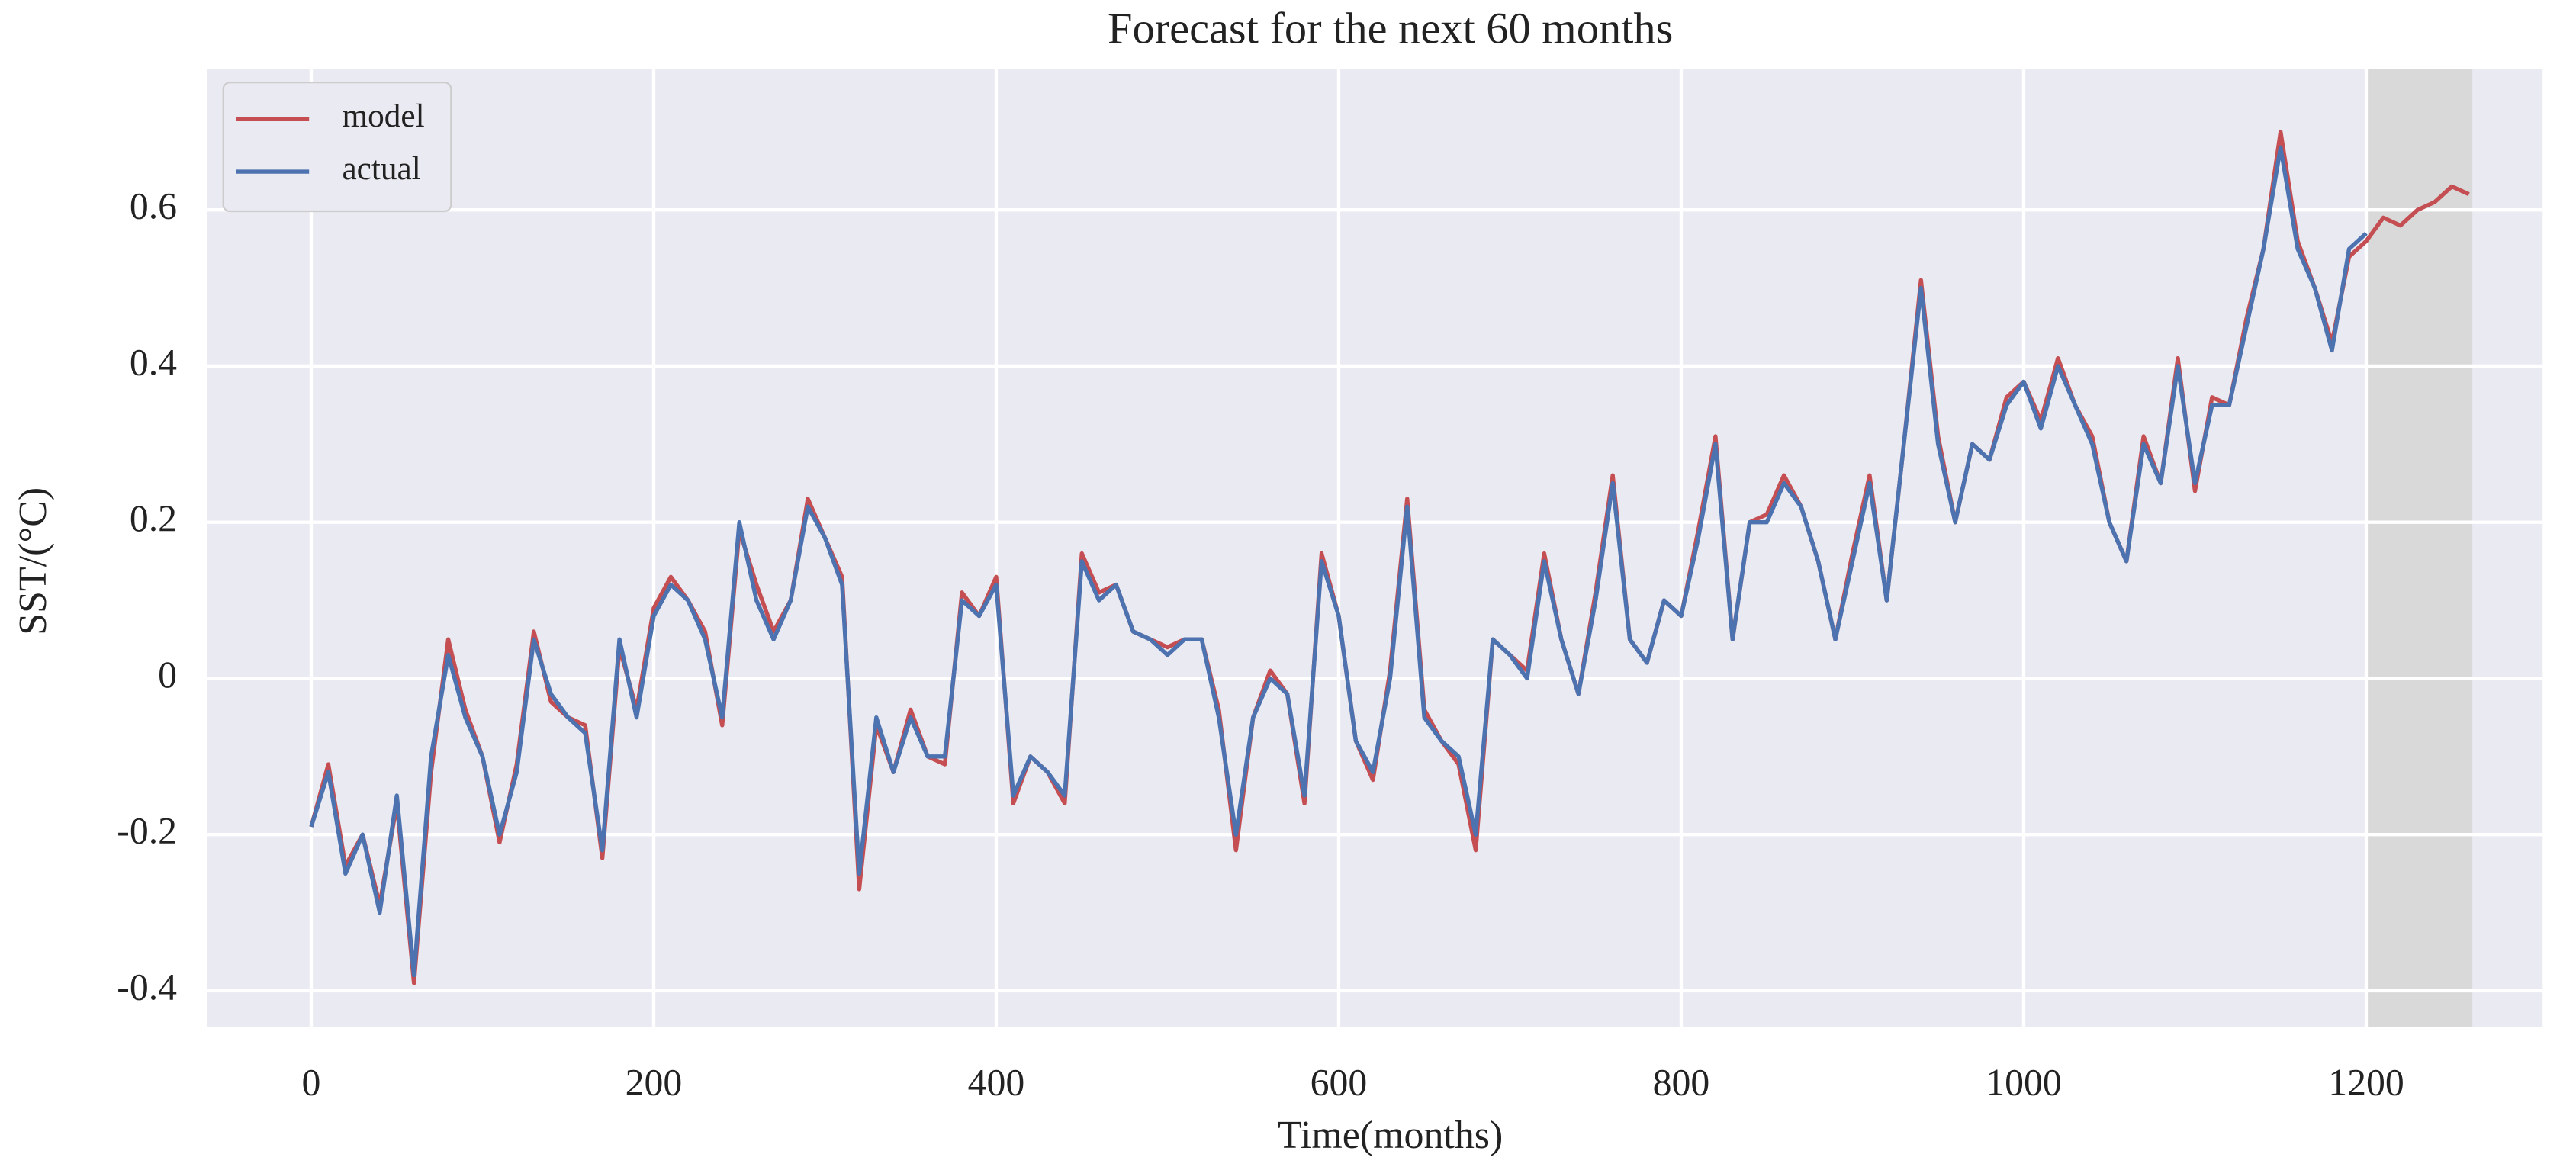  Describe the element at coordinates (997, 1082) in the screenshot. I see `x-tick-label: 400` at that location.